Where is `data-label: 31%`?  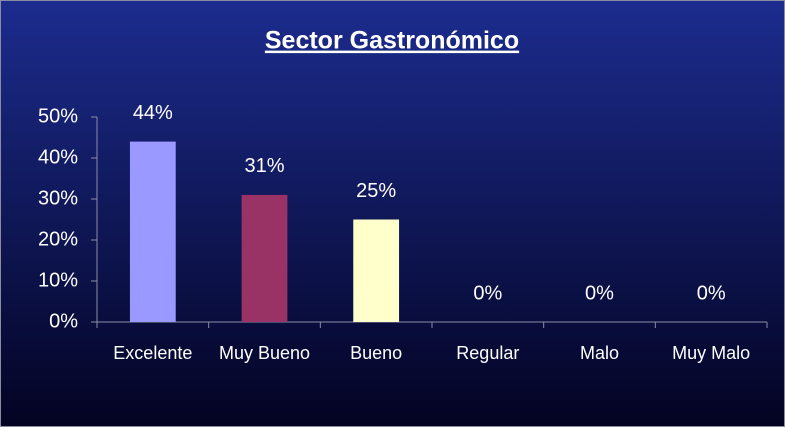
data-label: 31% is located at coordinates (264, 166).